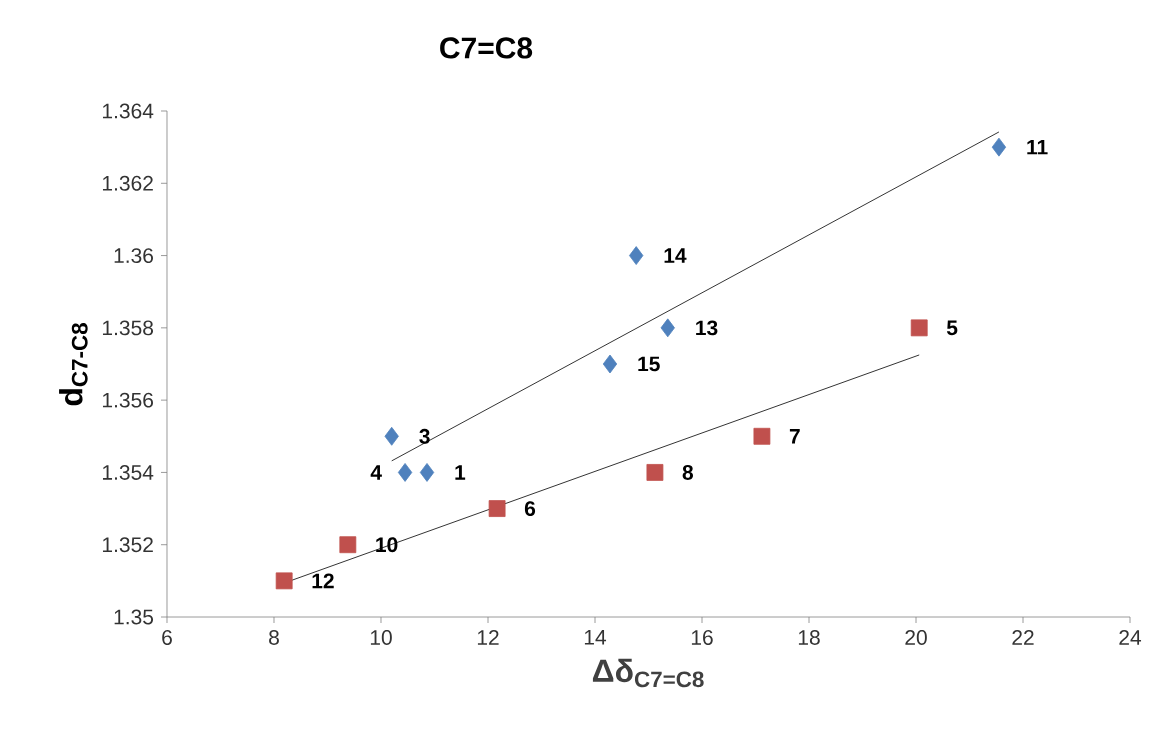 The image size is (1158, 751). I want to click on y-tick-label: 1.36, so click(134, 256).